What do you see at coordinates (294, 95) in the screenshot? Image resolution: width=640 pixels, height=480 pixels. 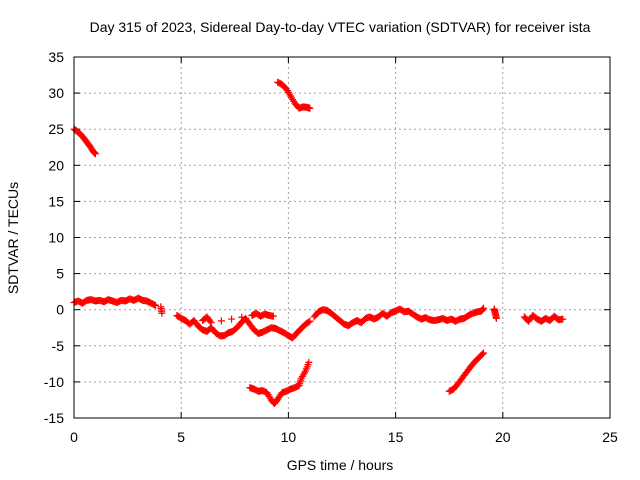 I see `series-arc-high` at bounding box center [294, 95].